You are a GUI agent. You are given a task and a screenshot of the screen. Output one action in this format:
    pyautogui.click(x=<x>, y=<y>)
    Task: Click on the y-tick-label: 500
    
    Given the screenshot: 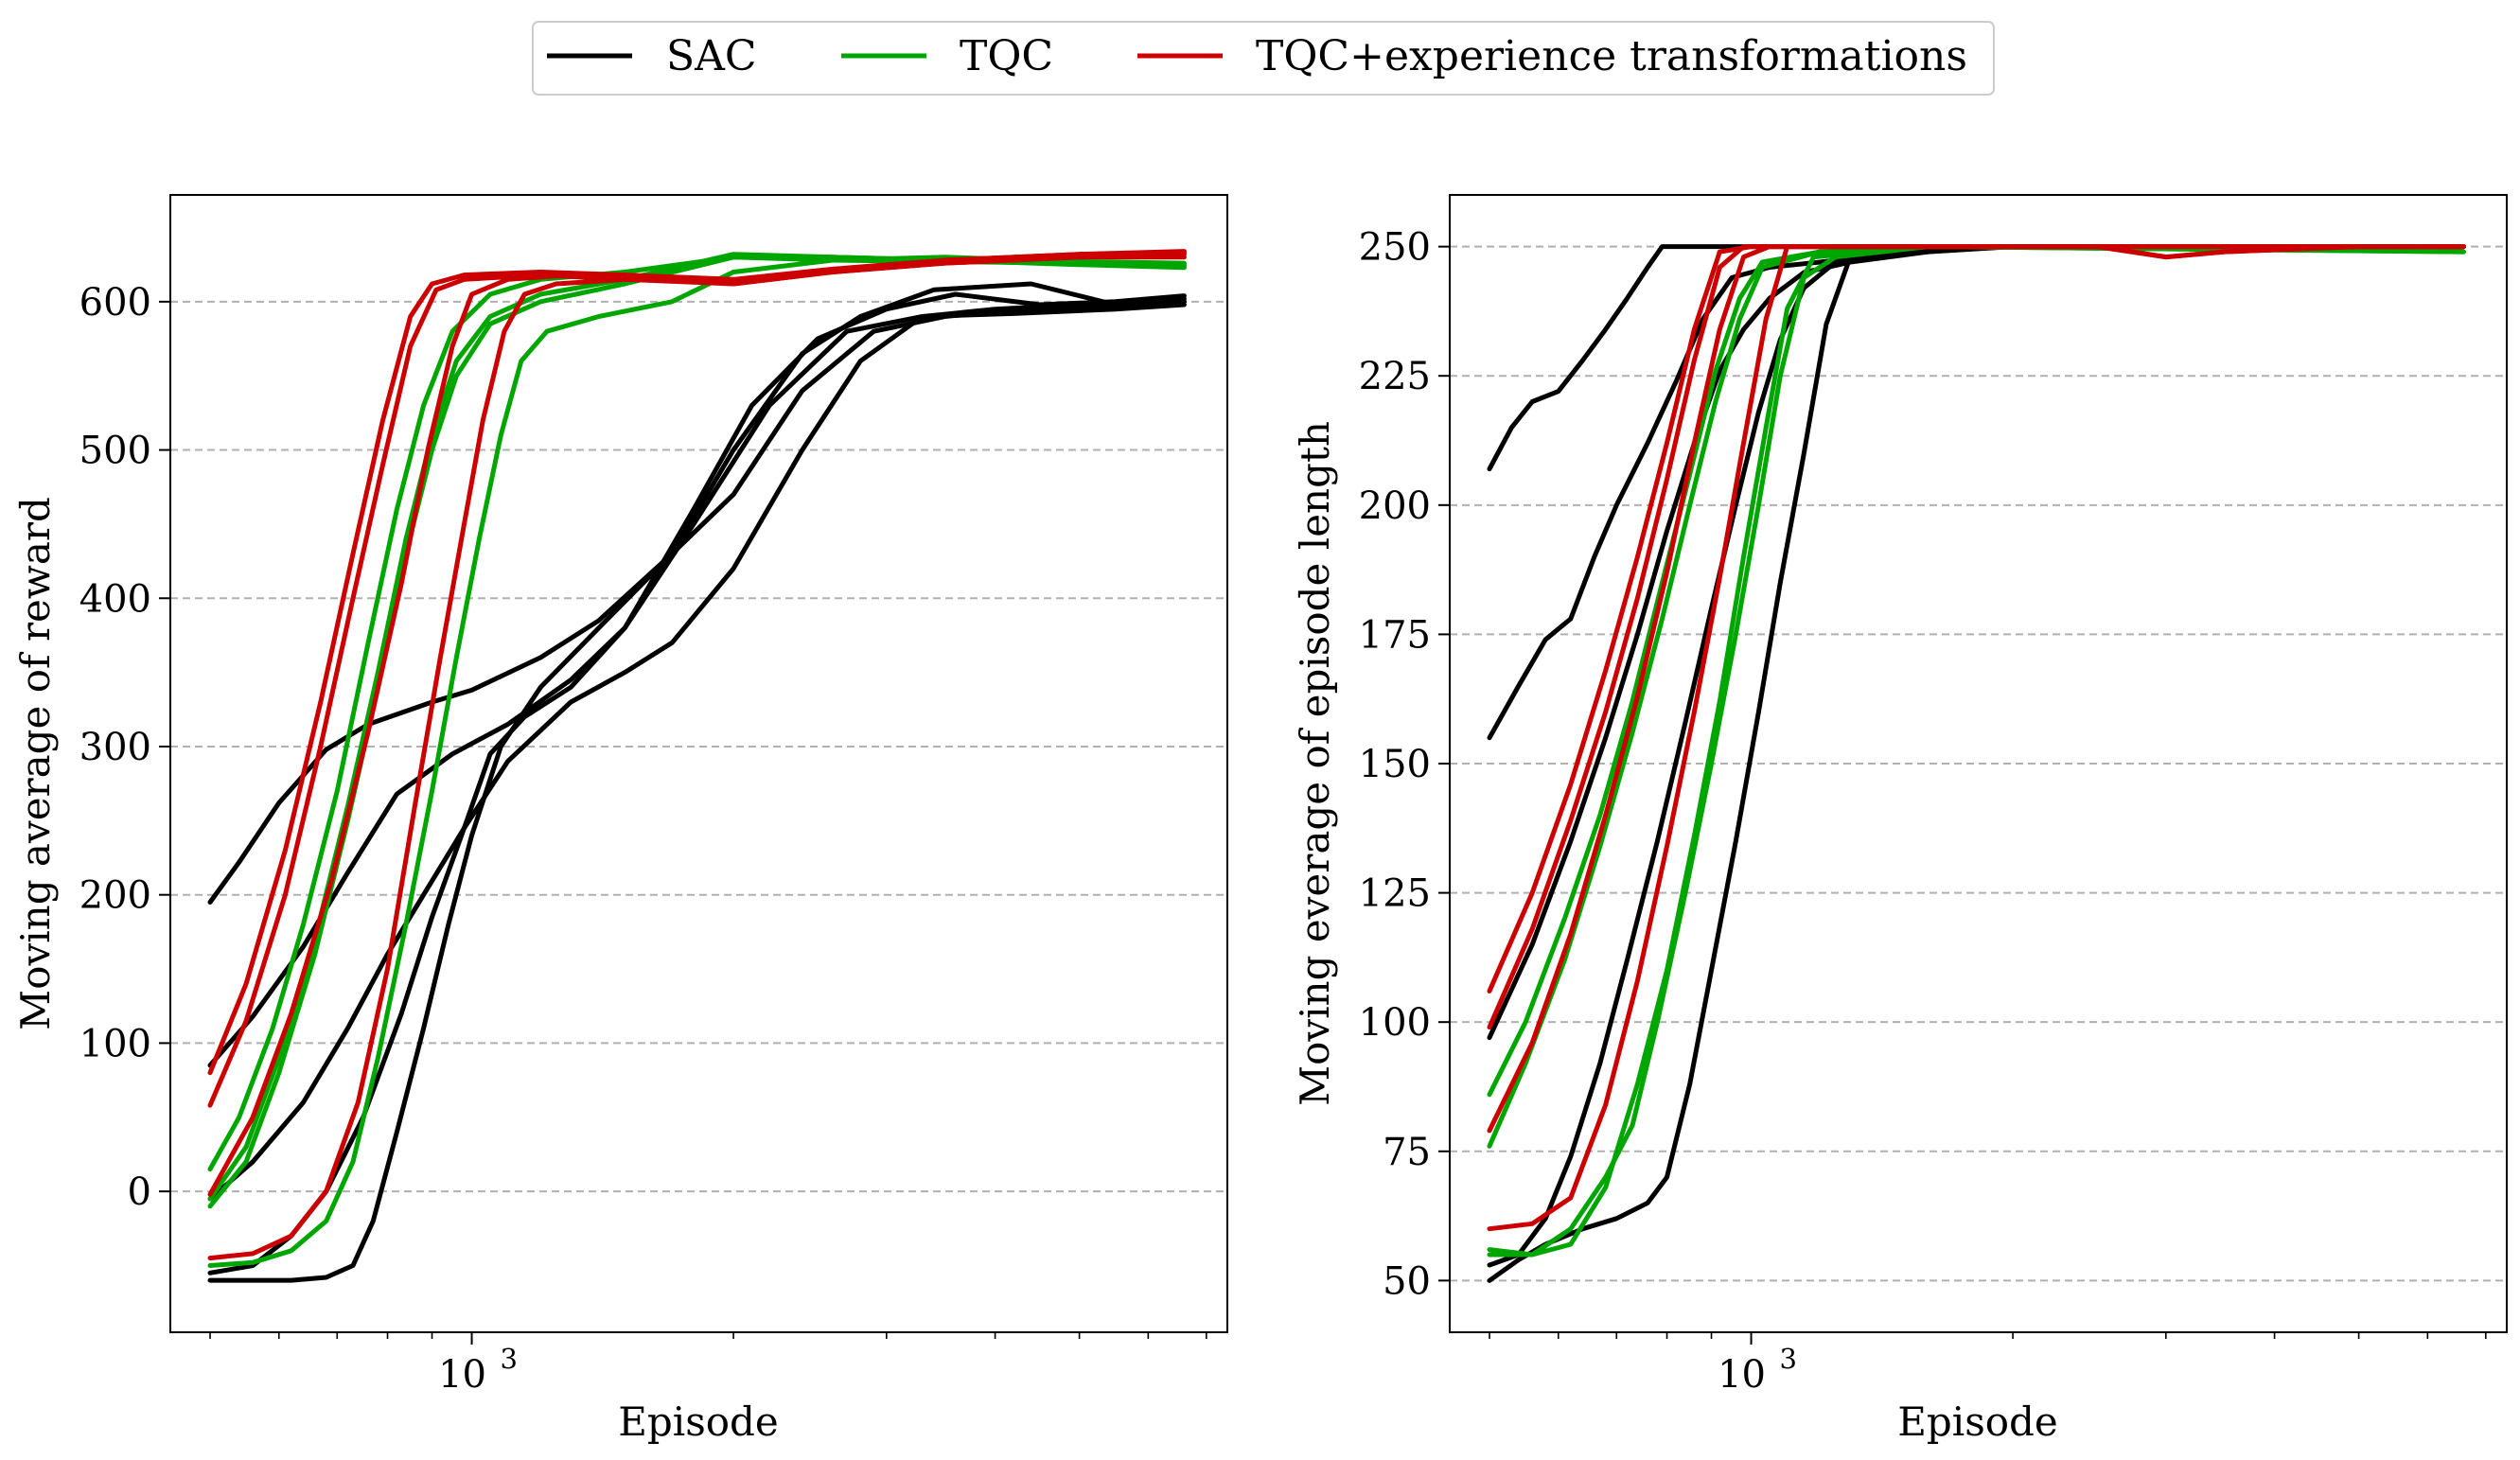 What is the action you would take?
    pyautogui.click(x=115, y=451)
    